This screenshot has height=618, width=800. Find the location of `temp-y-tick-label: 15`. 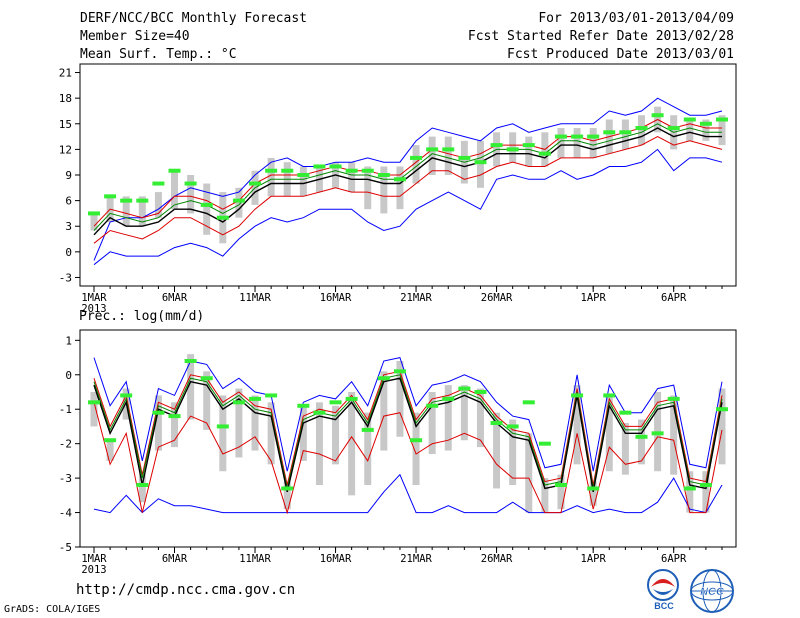

temp-y-tick-label: 15 is located at coordinates (65, 124).